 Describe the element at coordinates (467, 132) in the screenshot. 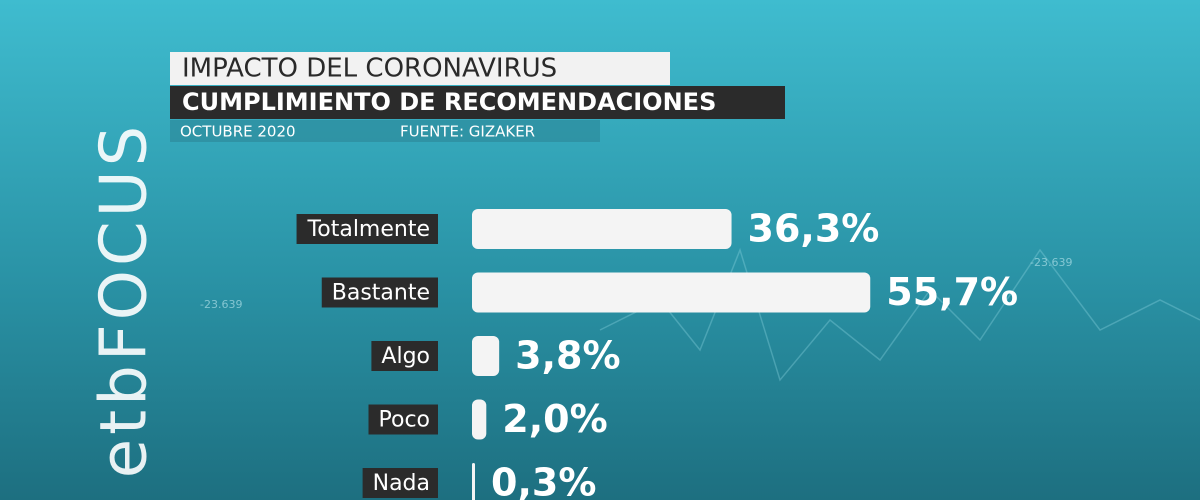

I see `source: FUENTE: GIZAKER` at that location.